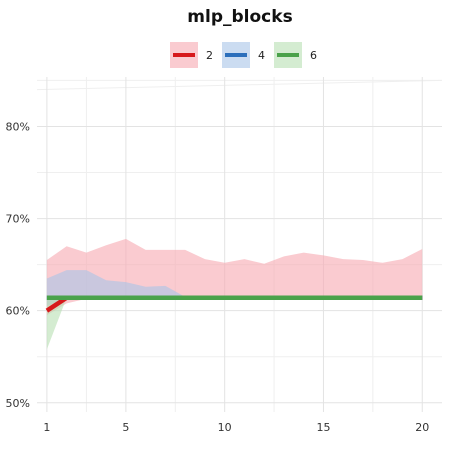 Image resolution: width=450 pixels, height=450 pixels. I want to click on series-lines, so click(234, 304).